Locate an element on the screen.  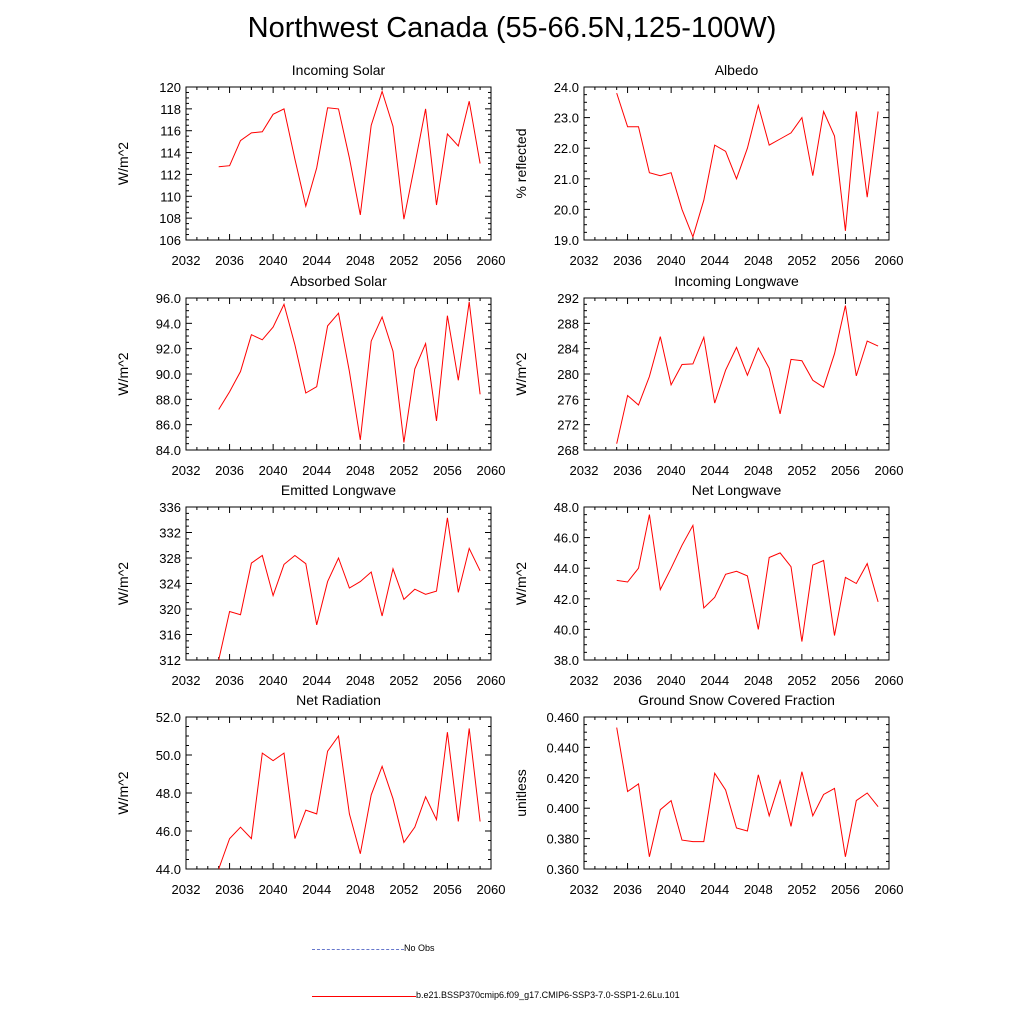
y-tick-label: 90.0 is located at coordinates (168, 374).